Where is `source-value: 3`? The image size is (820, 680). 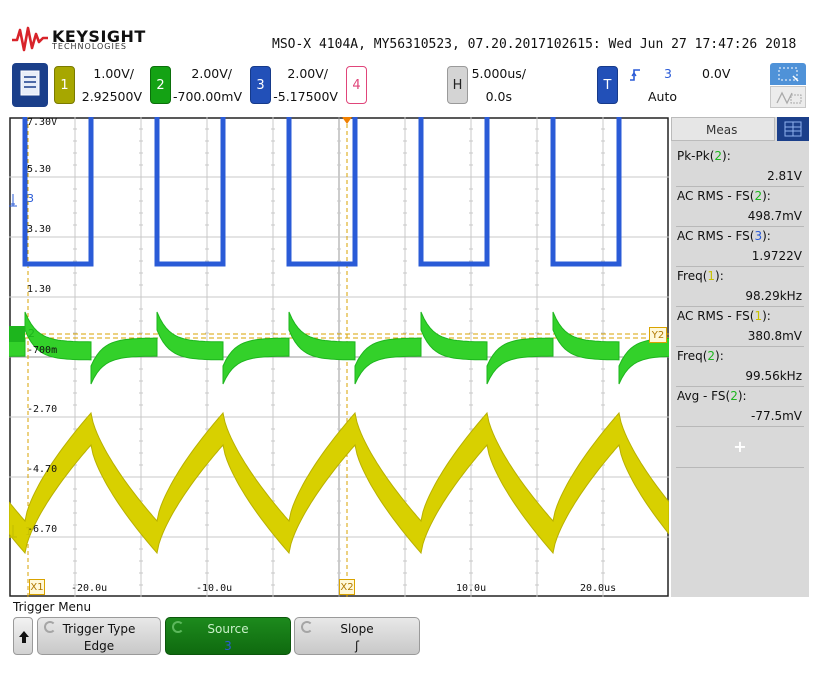
source-value: 3 is located at coordinates (228, 646).